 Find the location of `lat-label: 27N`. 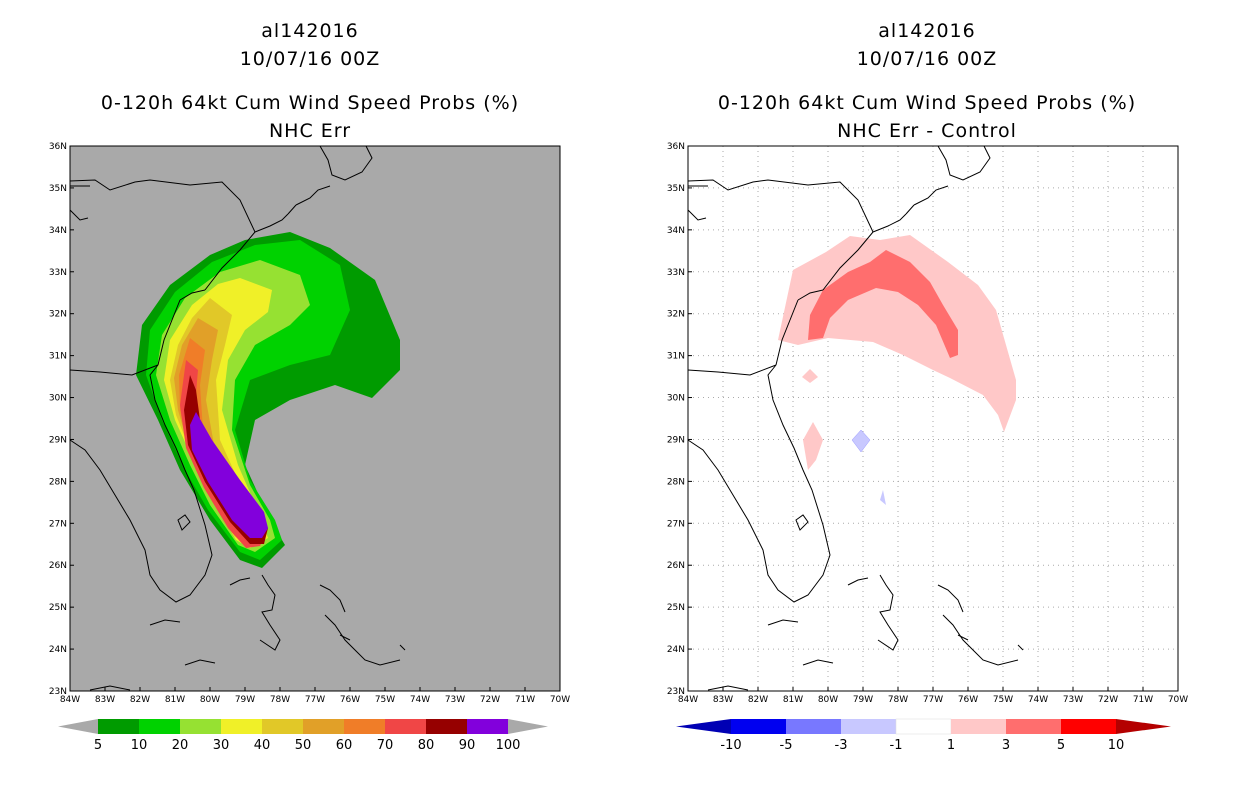

lat-label: 27N is located at coordinates (58, 524).